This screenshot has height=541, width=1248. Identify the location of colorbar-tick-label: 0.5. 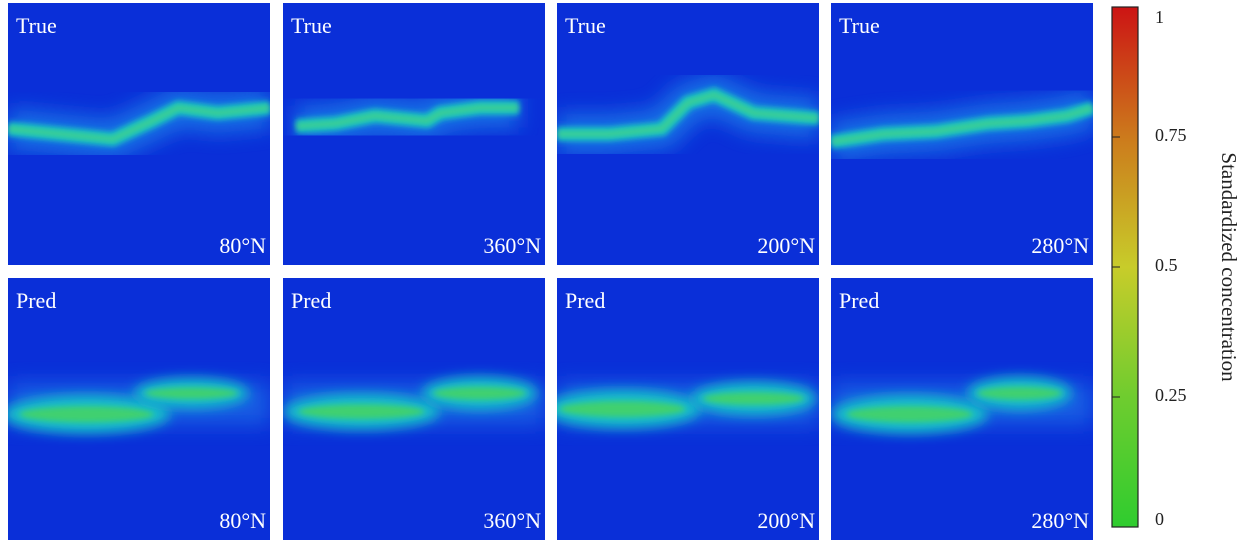
(1166, 265).